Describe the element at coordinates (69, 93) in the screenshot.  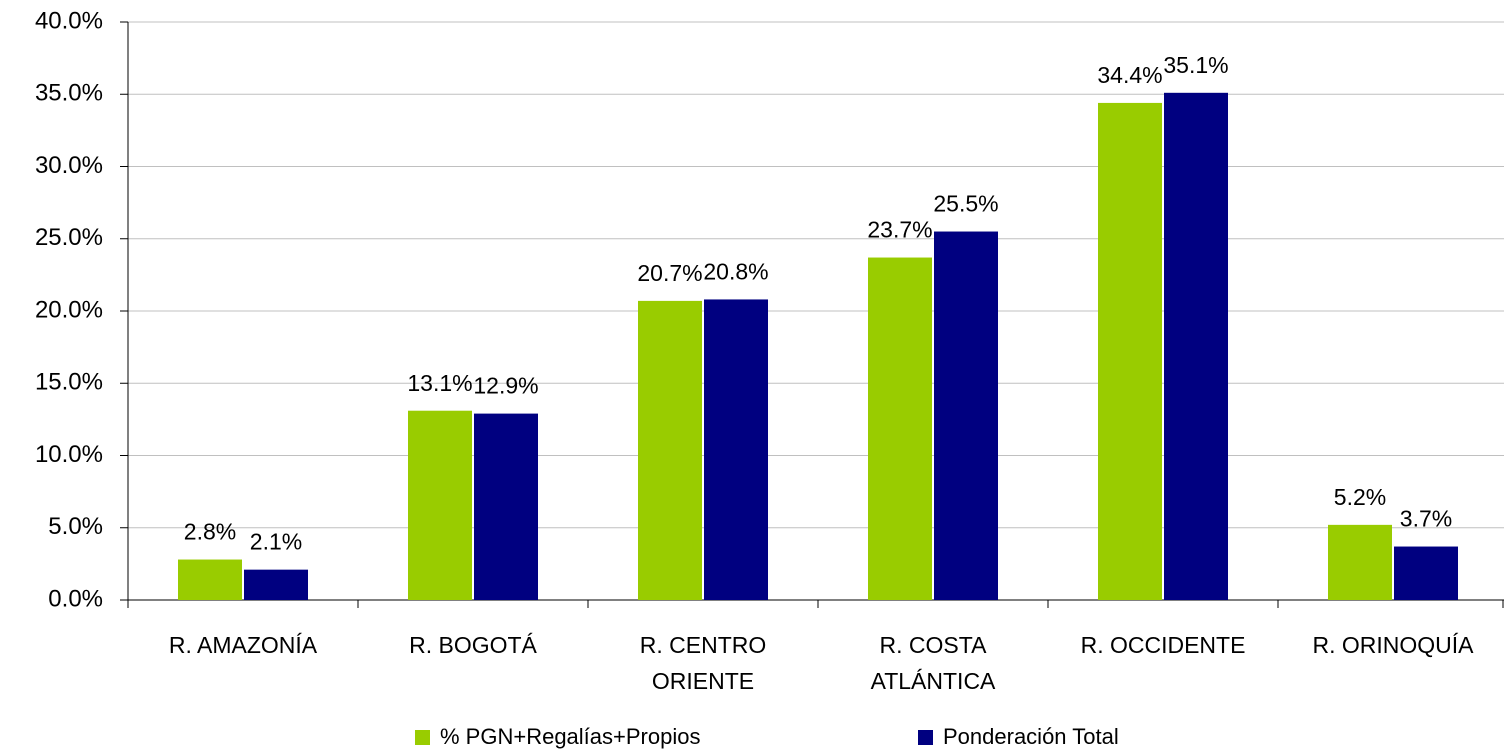
I see `y-tick-label: 35.0%` at that location.